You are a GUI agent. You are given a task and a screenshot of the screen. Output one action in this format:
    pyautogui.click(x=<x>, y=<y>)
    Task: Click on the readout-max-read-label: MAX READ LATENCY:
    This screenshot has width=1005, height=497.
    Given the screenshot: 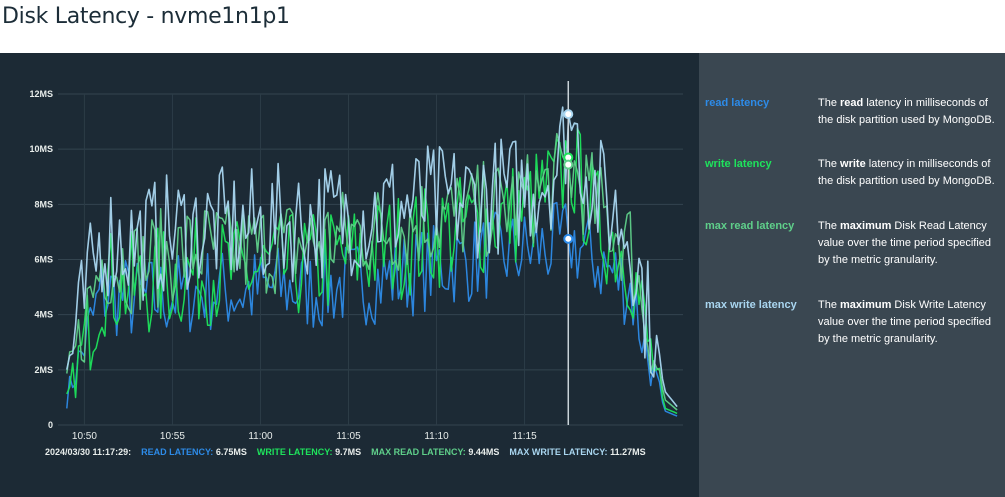 What is the action you would take?
    pyautogui.click(x=418, y=452)
    